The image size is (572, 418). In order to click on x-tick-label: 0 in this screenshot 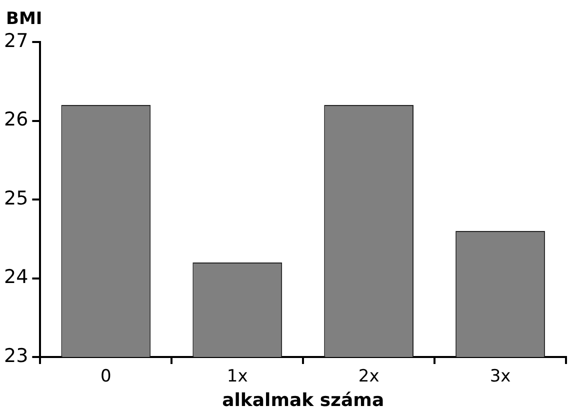, I will do `click(106, 376)`.